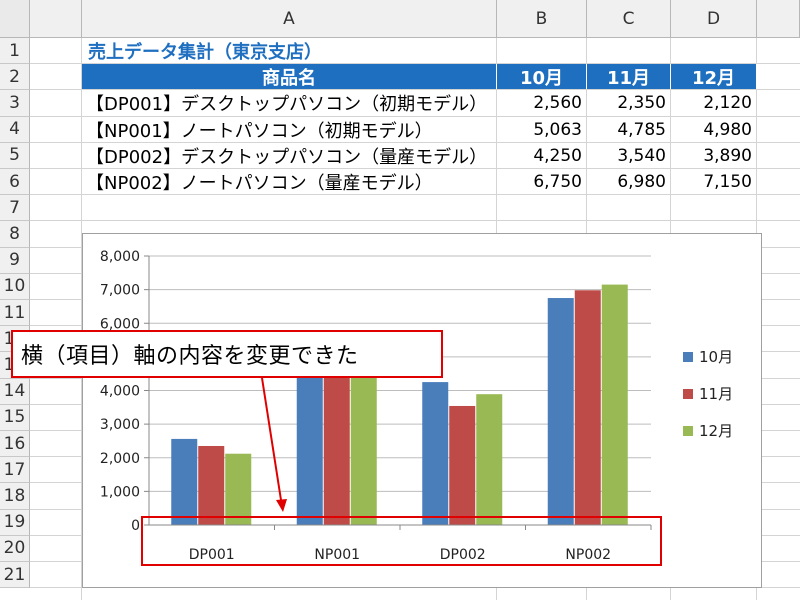 The image size is (800, 600). Describe the element at coordinates (15, 575) in the screenshot. I see `row-header-21: 21` at that location.